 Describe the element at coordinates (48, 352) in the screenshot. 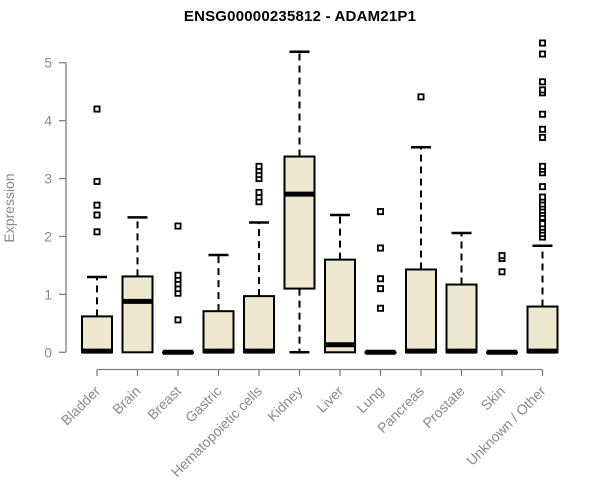

I see `y-tick-label: 0` at that location.